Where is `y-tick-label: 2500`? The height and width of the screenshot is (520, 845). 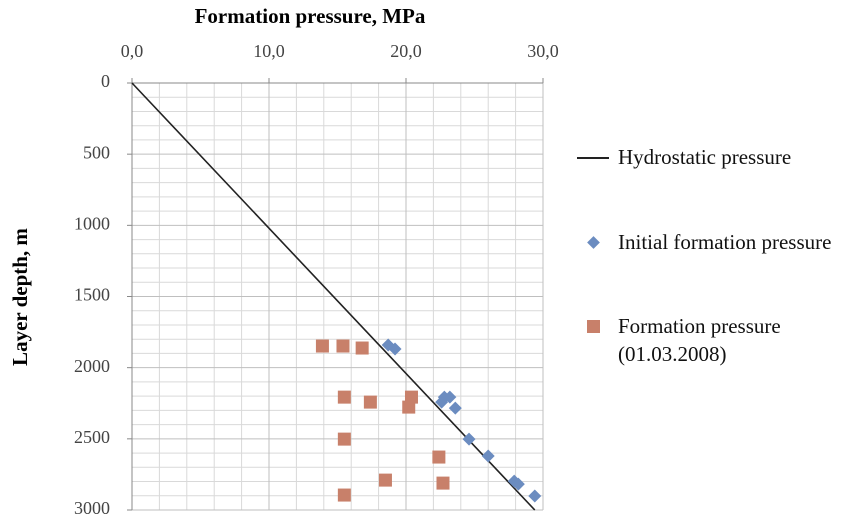
y-tick-label: 2500 is located at coordinates (92, 437).